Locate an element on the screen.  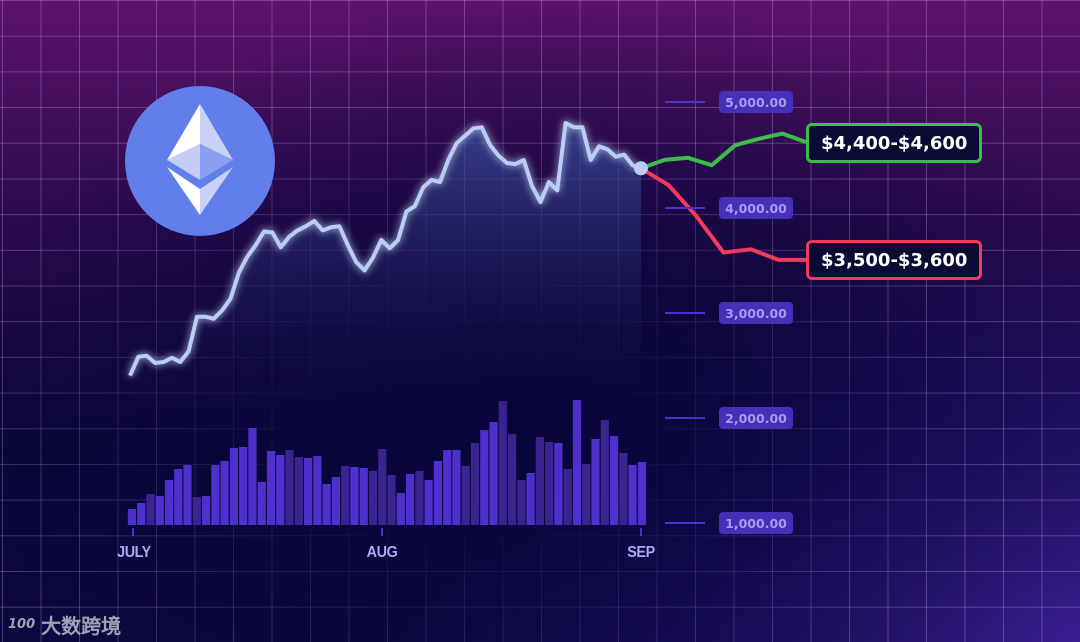
y-tick-label: 4,000.00 is located at coordinates (756, 208).